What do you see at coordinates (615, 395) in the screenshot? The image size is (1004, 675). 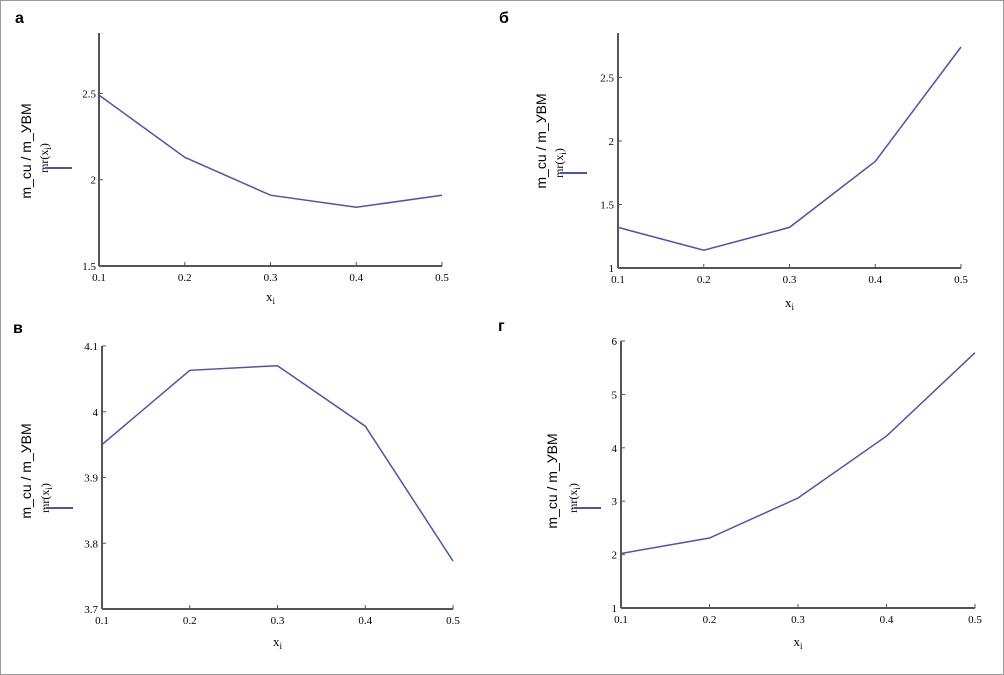 I see `y-tick-label: 5` at bounding box center [615, 395].